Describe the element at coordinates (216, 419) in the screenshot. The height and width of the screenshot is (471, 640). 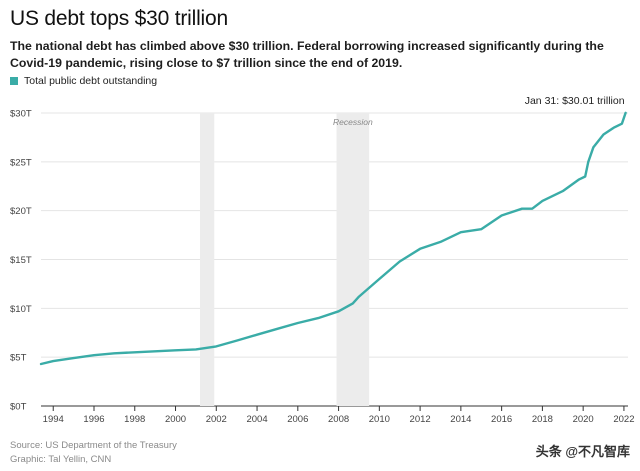
I see `x-tick-label: 2002` at that location.